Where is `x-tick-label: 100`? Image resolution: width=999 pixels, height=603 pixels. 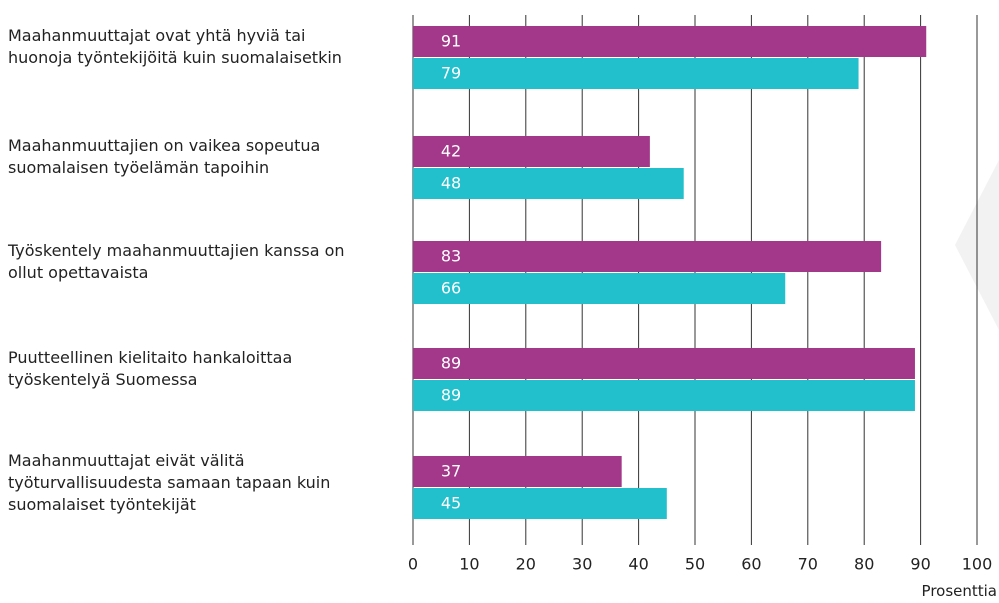
x-tick-label: 100 is located at coordinates (977, 564).